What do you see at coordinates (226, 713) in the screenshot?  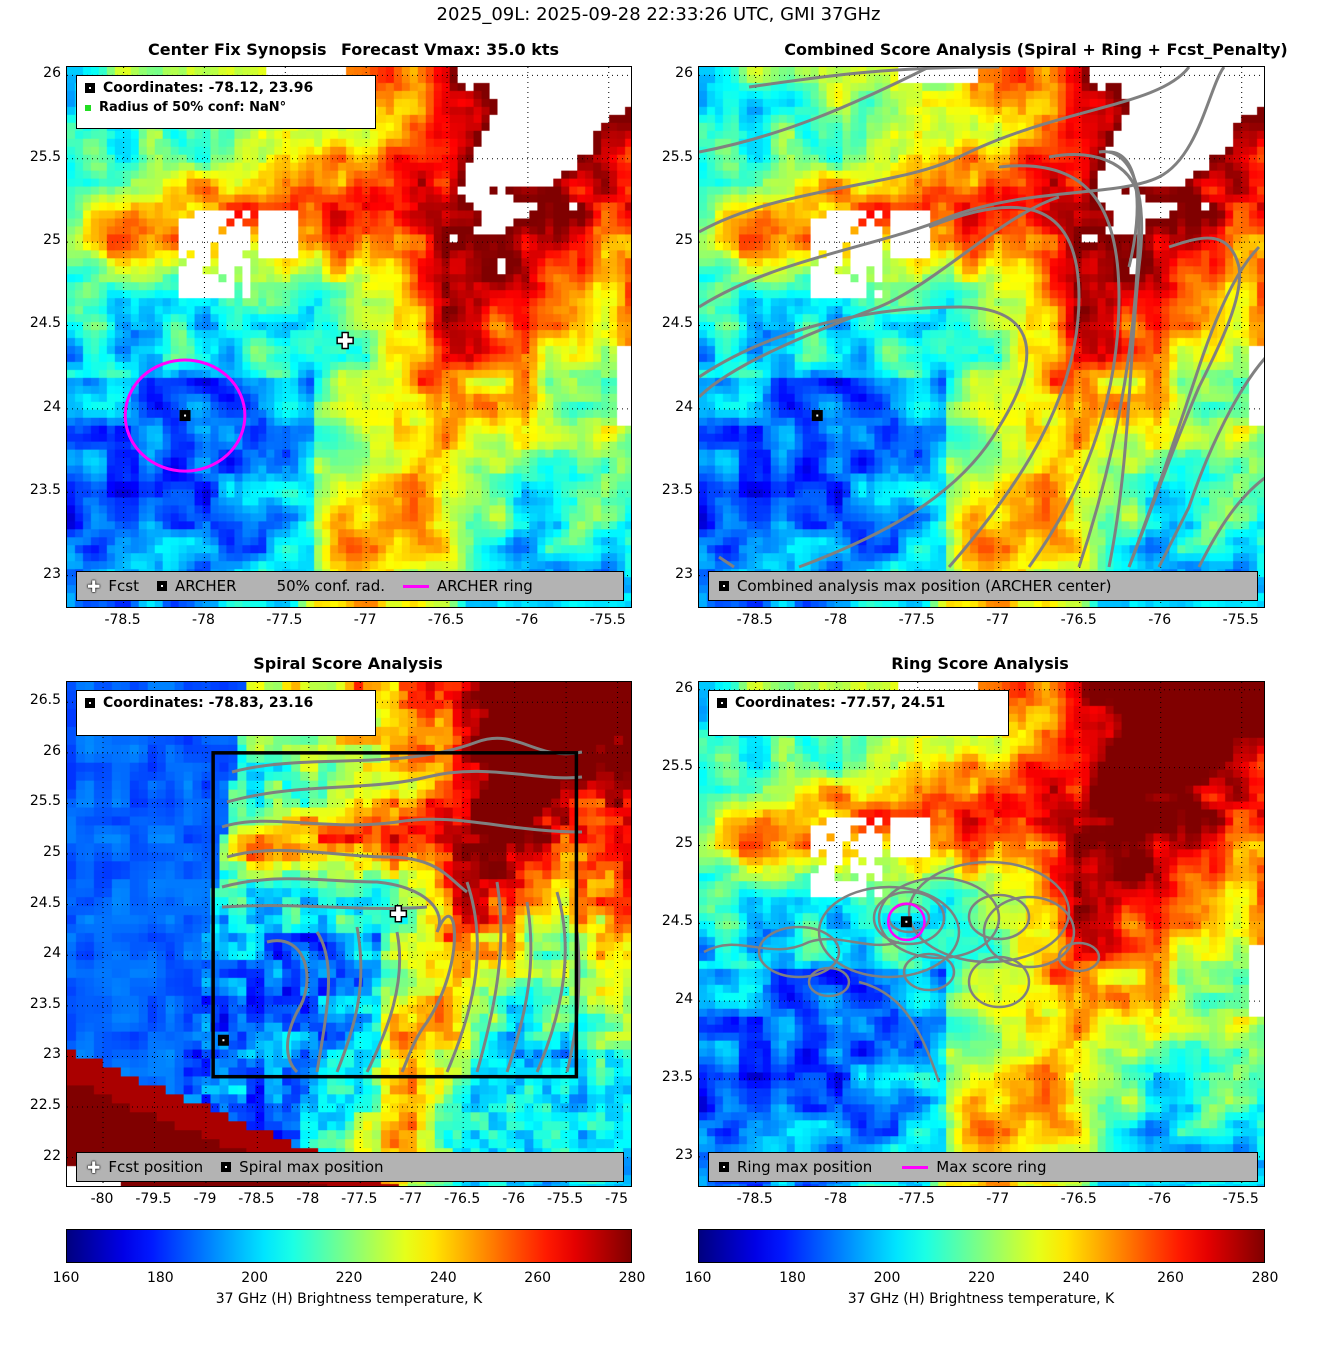 I see `spiral-legend-top: Coordinates: -78.83, 23.16` at bounding box center [226, 713].